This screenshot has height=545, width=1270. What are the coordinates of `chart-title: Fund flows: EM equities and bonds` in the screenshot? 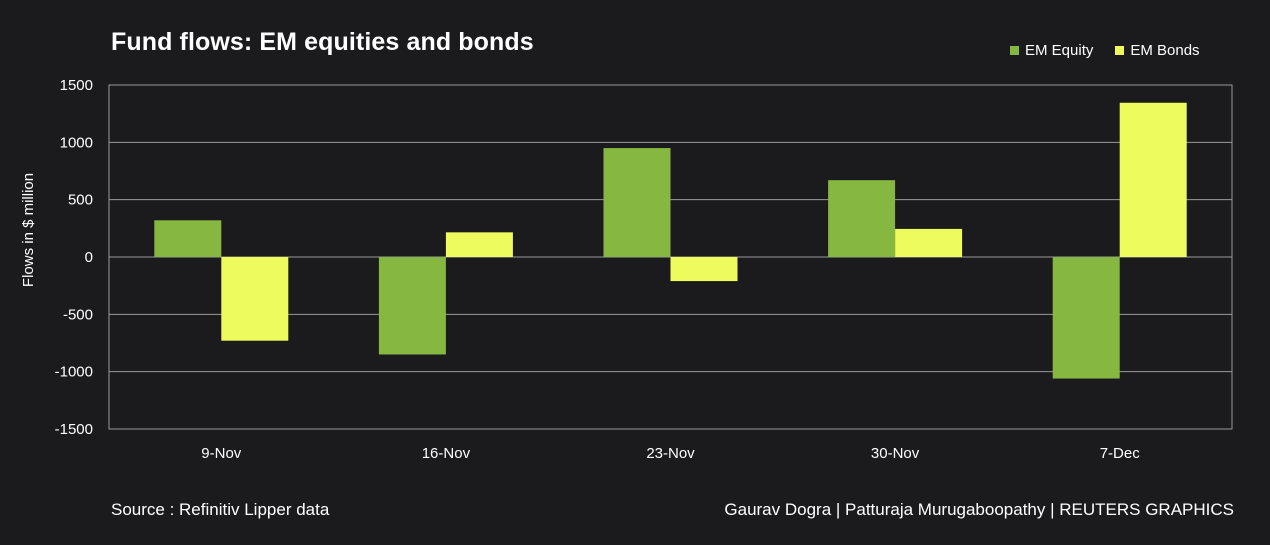 It's located at (322, 42).